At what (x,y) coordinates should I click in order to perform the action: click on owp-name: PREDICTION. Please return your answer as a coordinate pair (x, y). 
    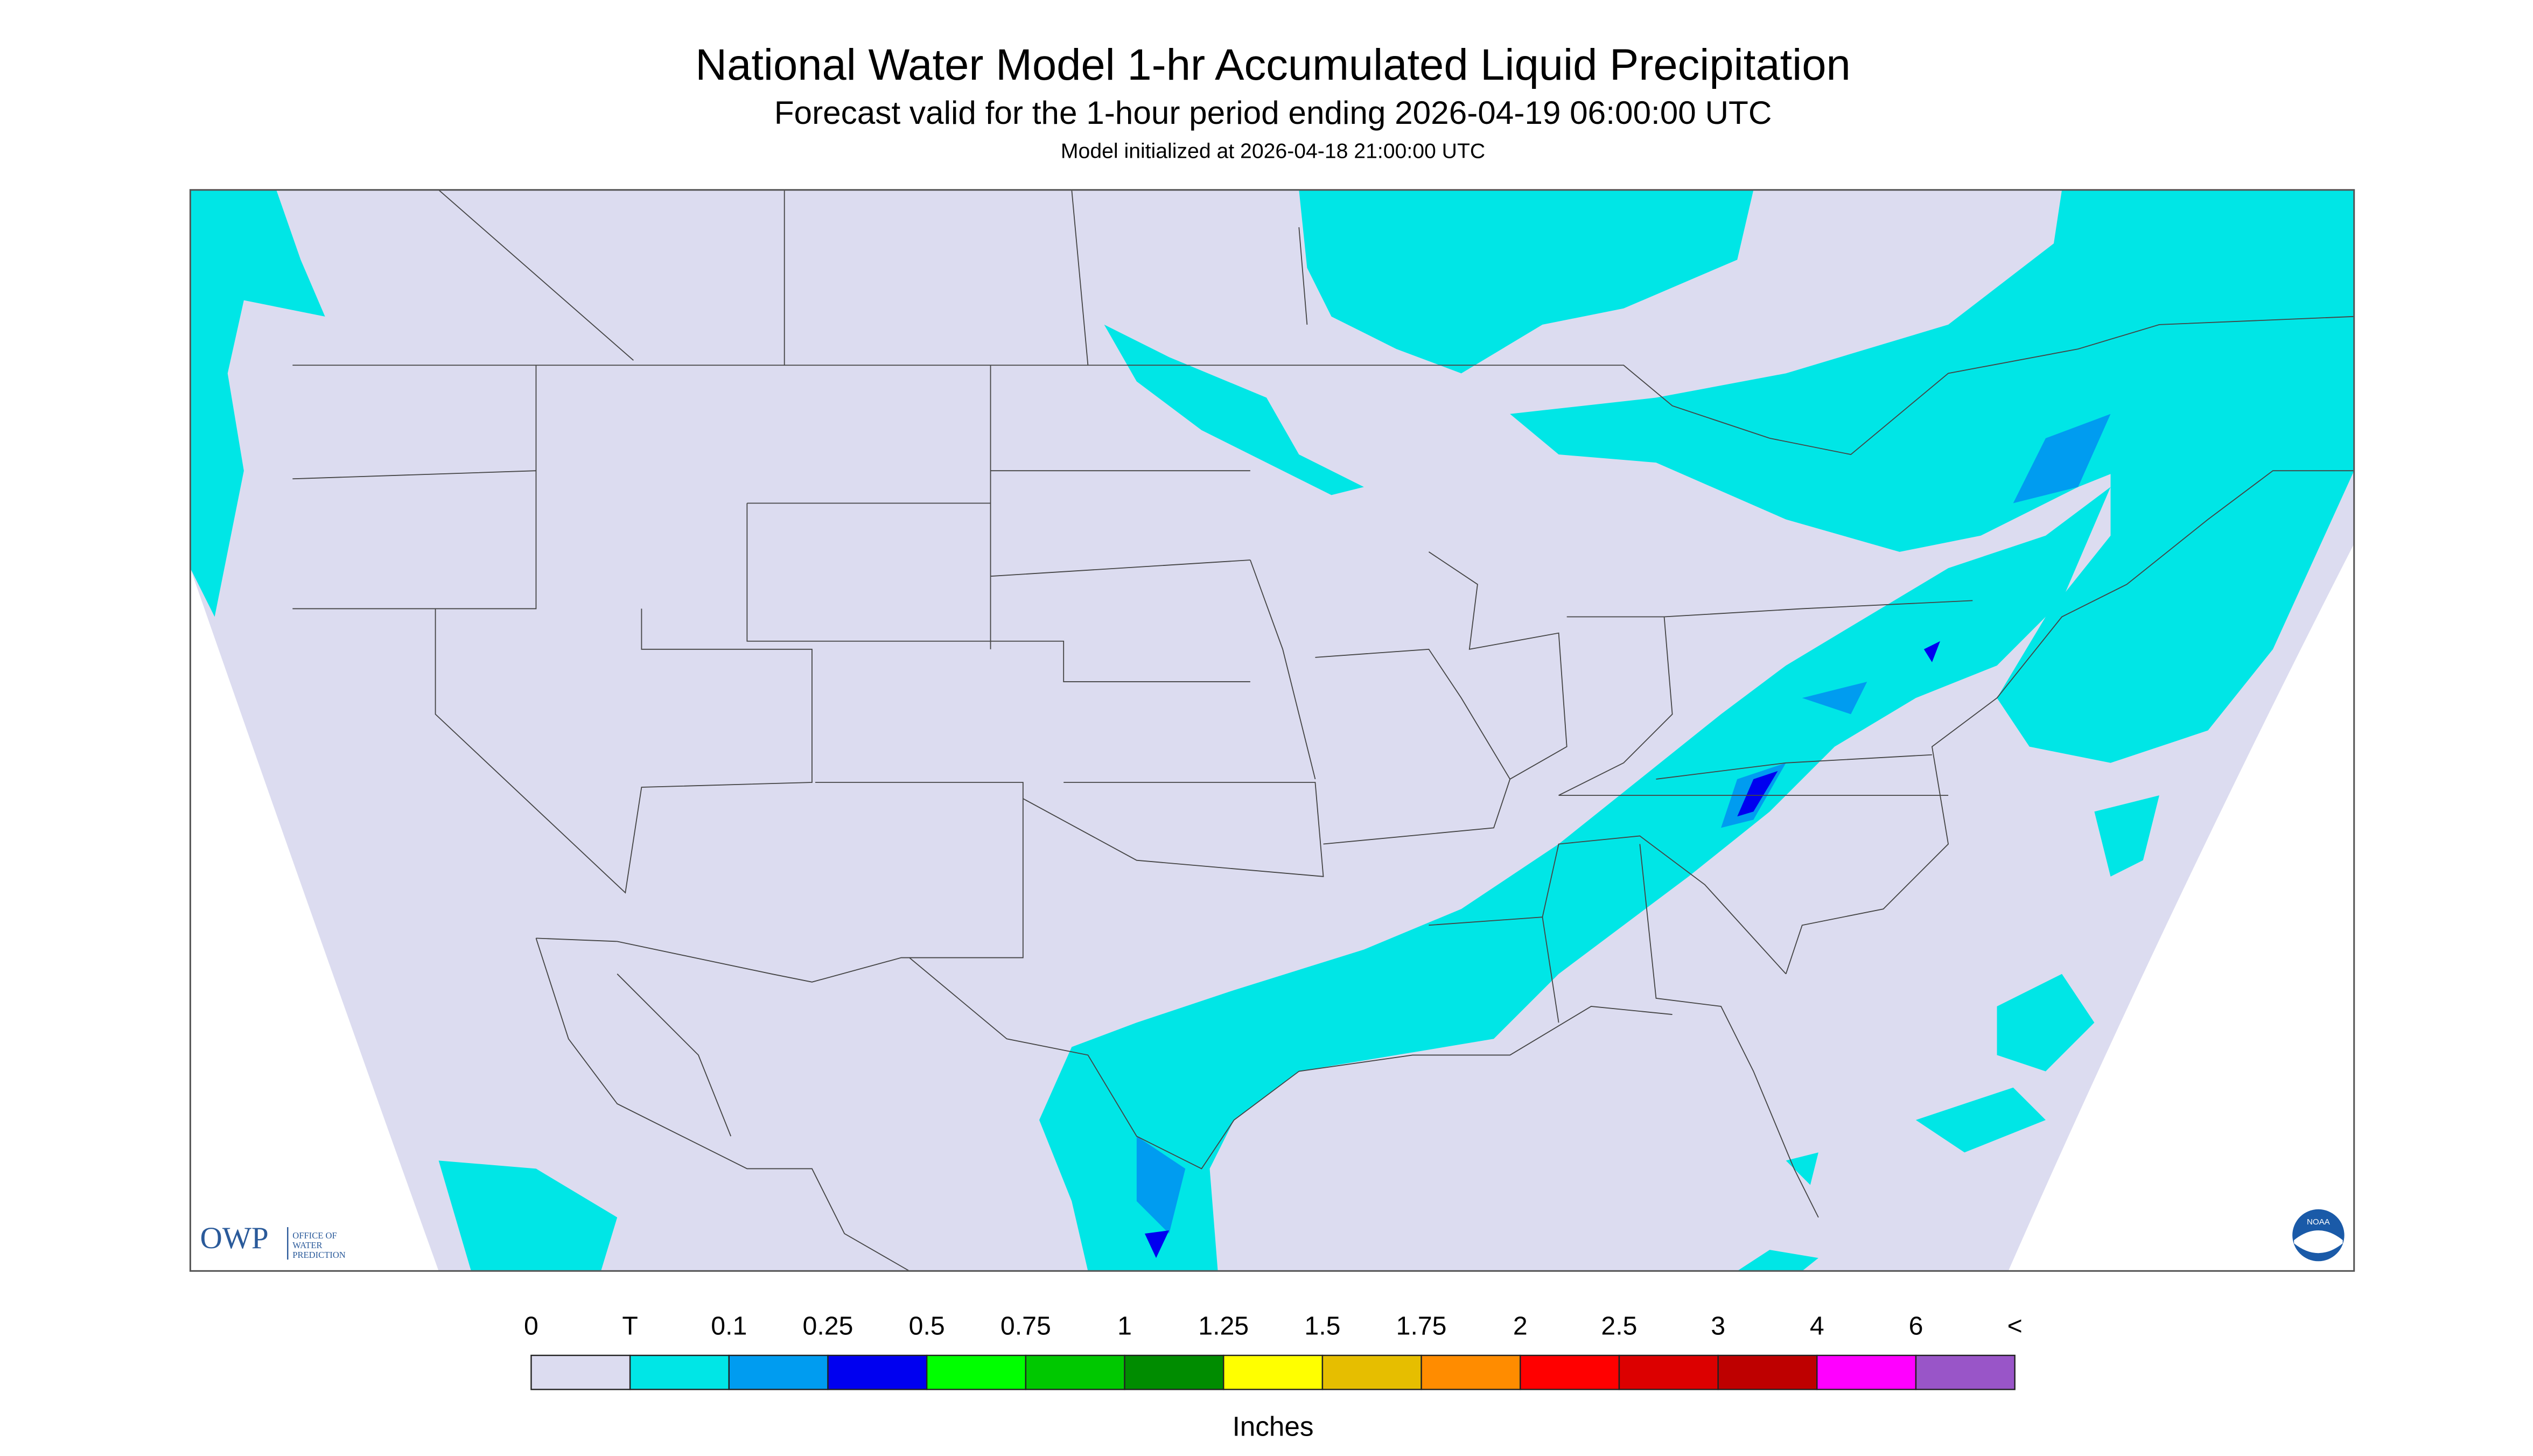
    Looking at the image, I should click on (318, 1255).